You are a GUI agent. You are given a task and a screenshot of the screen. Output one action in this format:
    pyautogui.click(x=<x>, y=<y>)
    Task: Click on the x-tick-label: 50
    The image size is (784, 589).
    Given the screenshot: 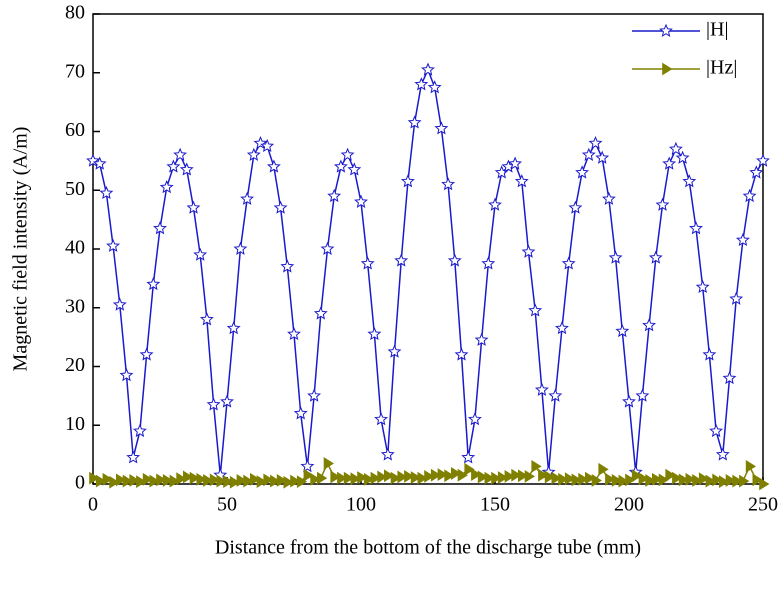 What is the action you would take?
    pyautogui.click(x=227, y=505)
    